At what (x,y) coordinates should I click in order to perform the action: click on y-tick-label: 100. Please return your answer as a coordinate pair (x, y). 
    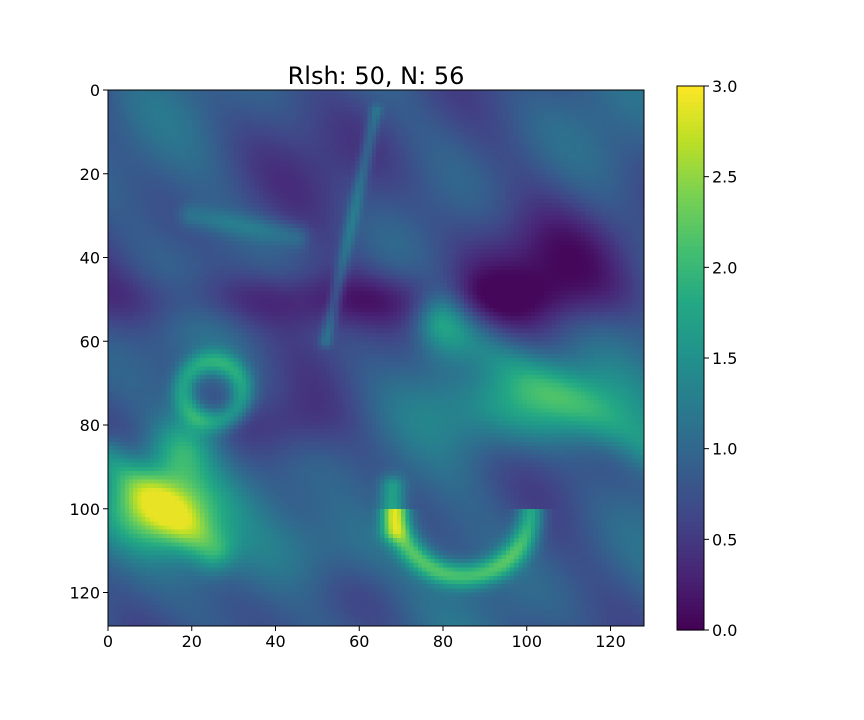
    Looking at the image, I should click on (84, 509).